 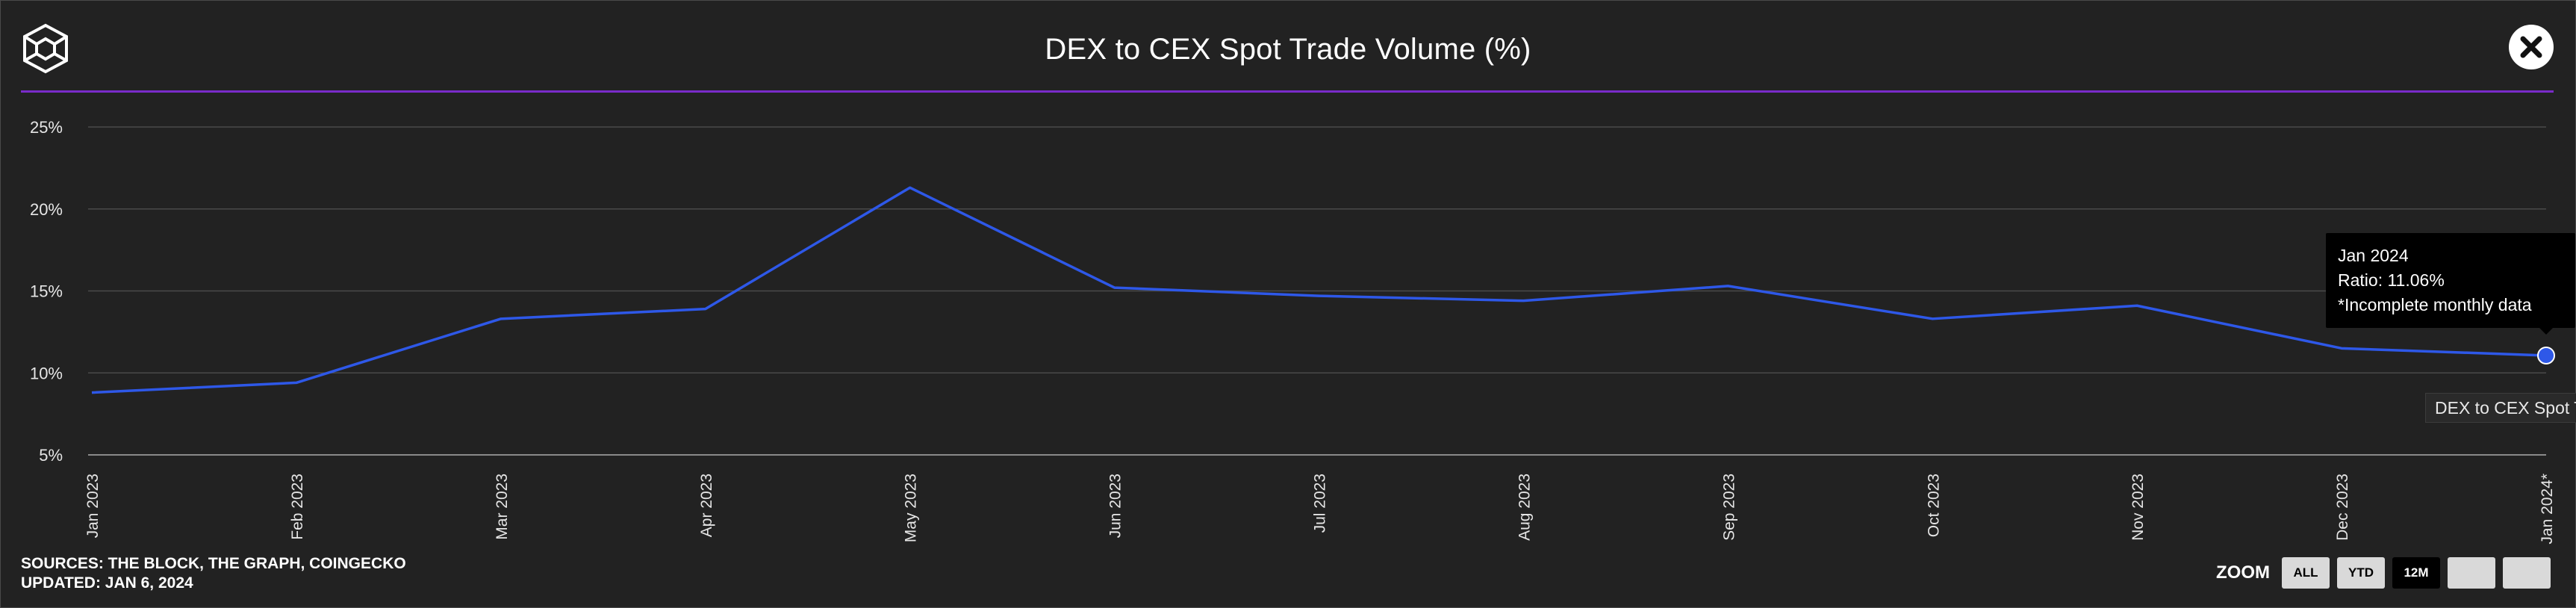 What do you see at coordinates (2306, 573) in the screenshot?
I see `zoom-all-button: ALL` at bounding box center [2306, 573].